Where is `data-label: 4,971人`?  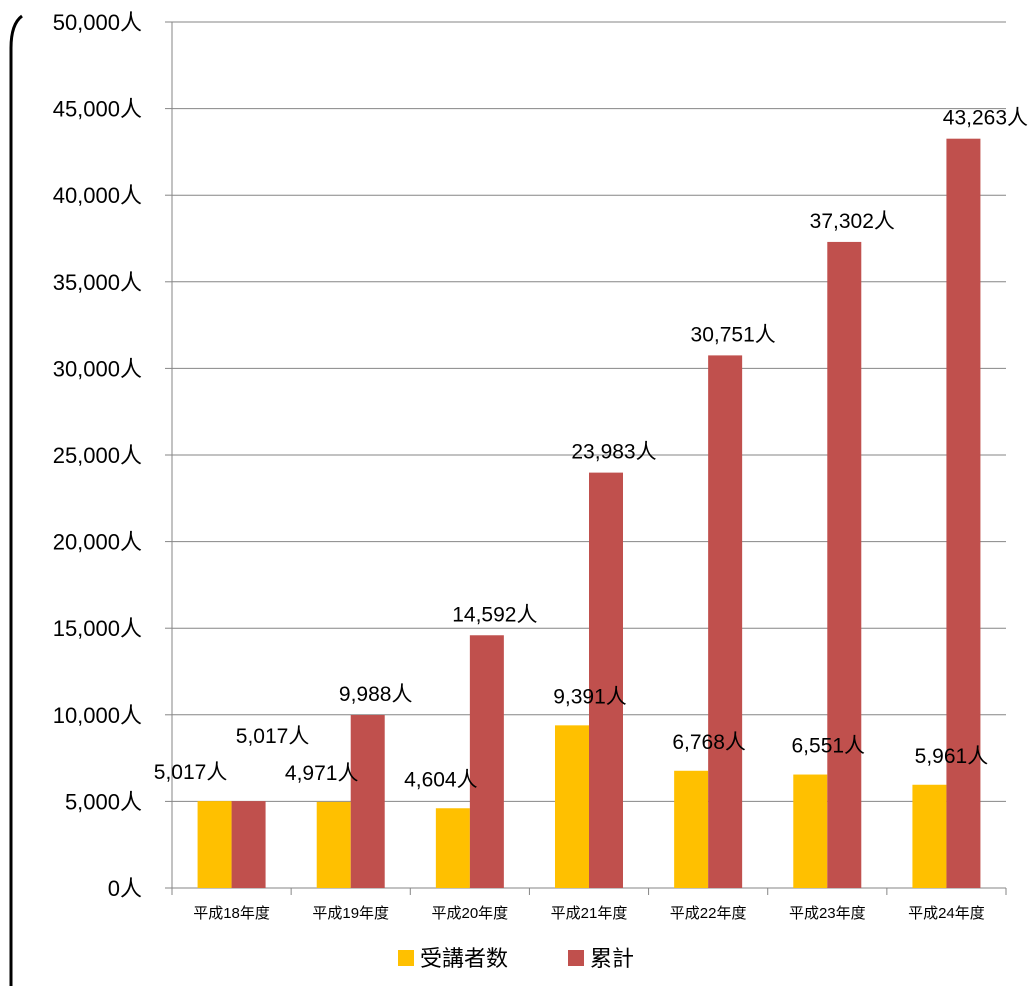 data-label: 4,971人 is located at coordinates (322, 773).